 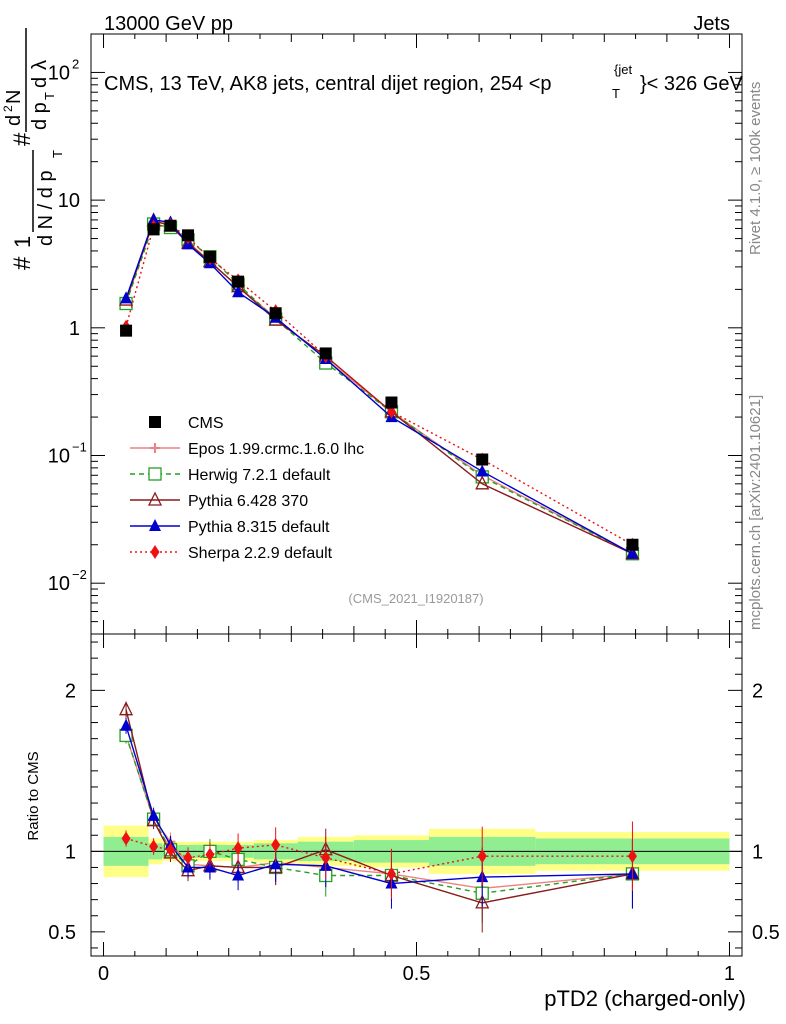 What do you see at coordinates (206, 423) in the screenshot?
I see `legend-label: CMS` at bounding box center [206, 423].